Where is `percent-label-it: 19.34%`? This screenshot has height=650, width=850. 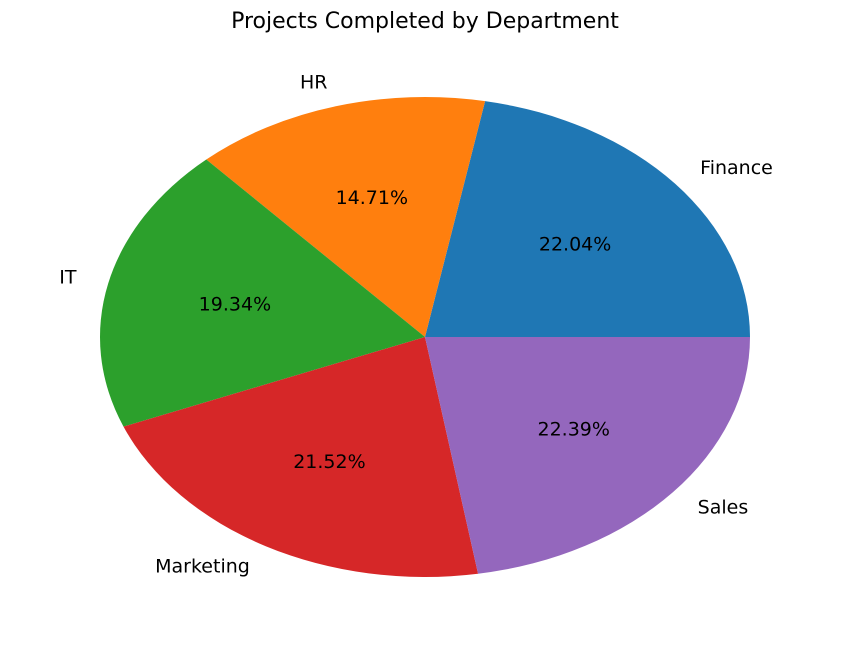
percent-label-it: 19.34% is located at coordinates (235, 304).